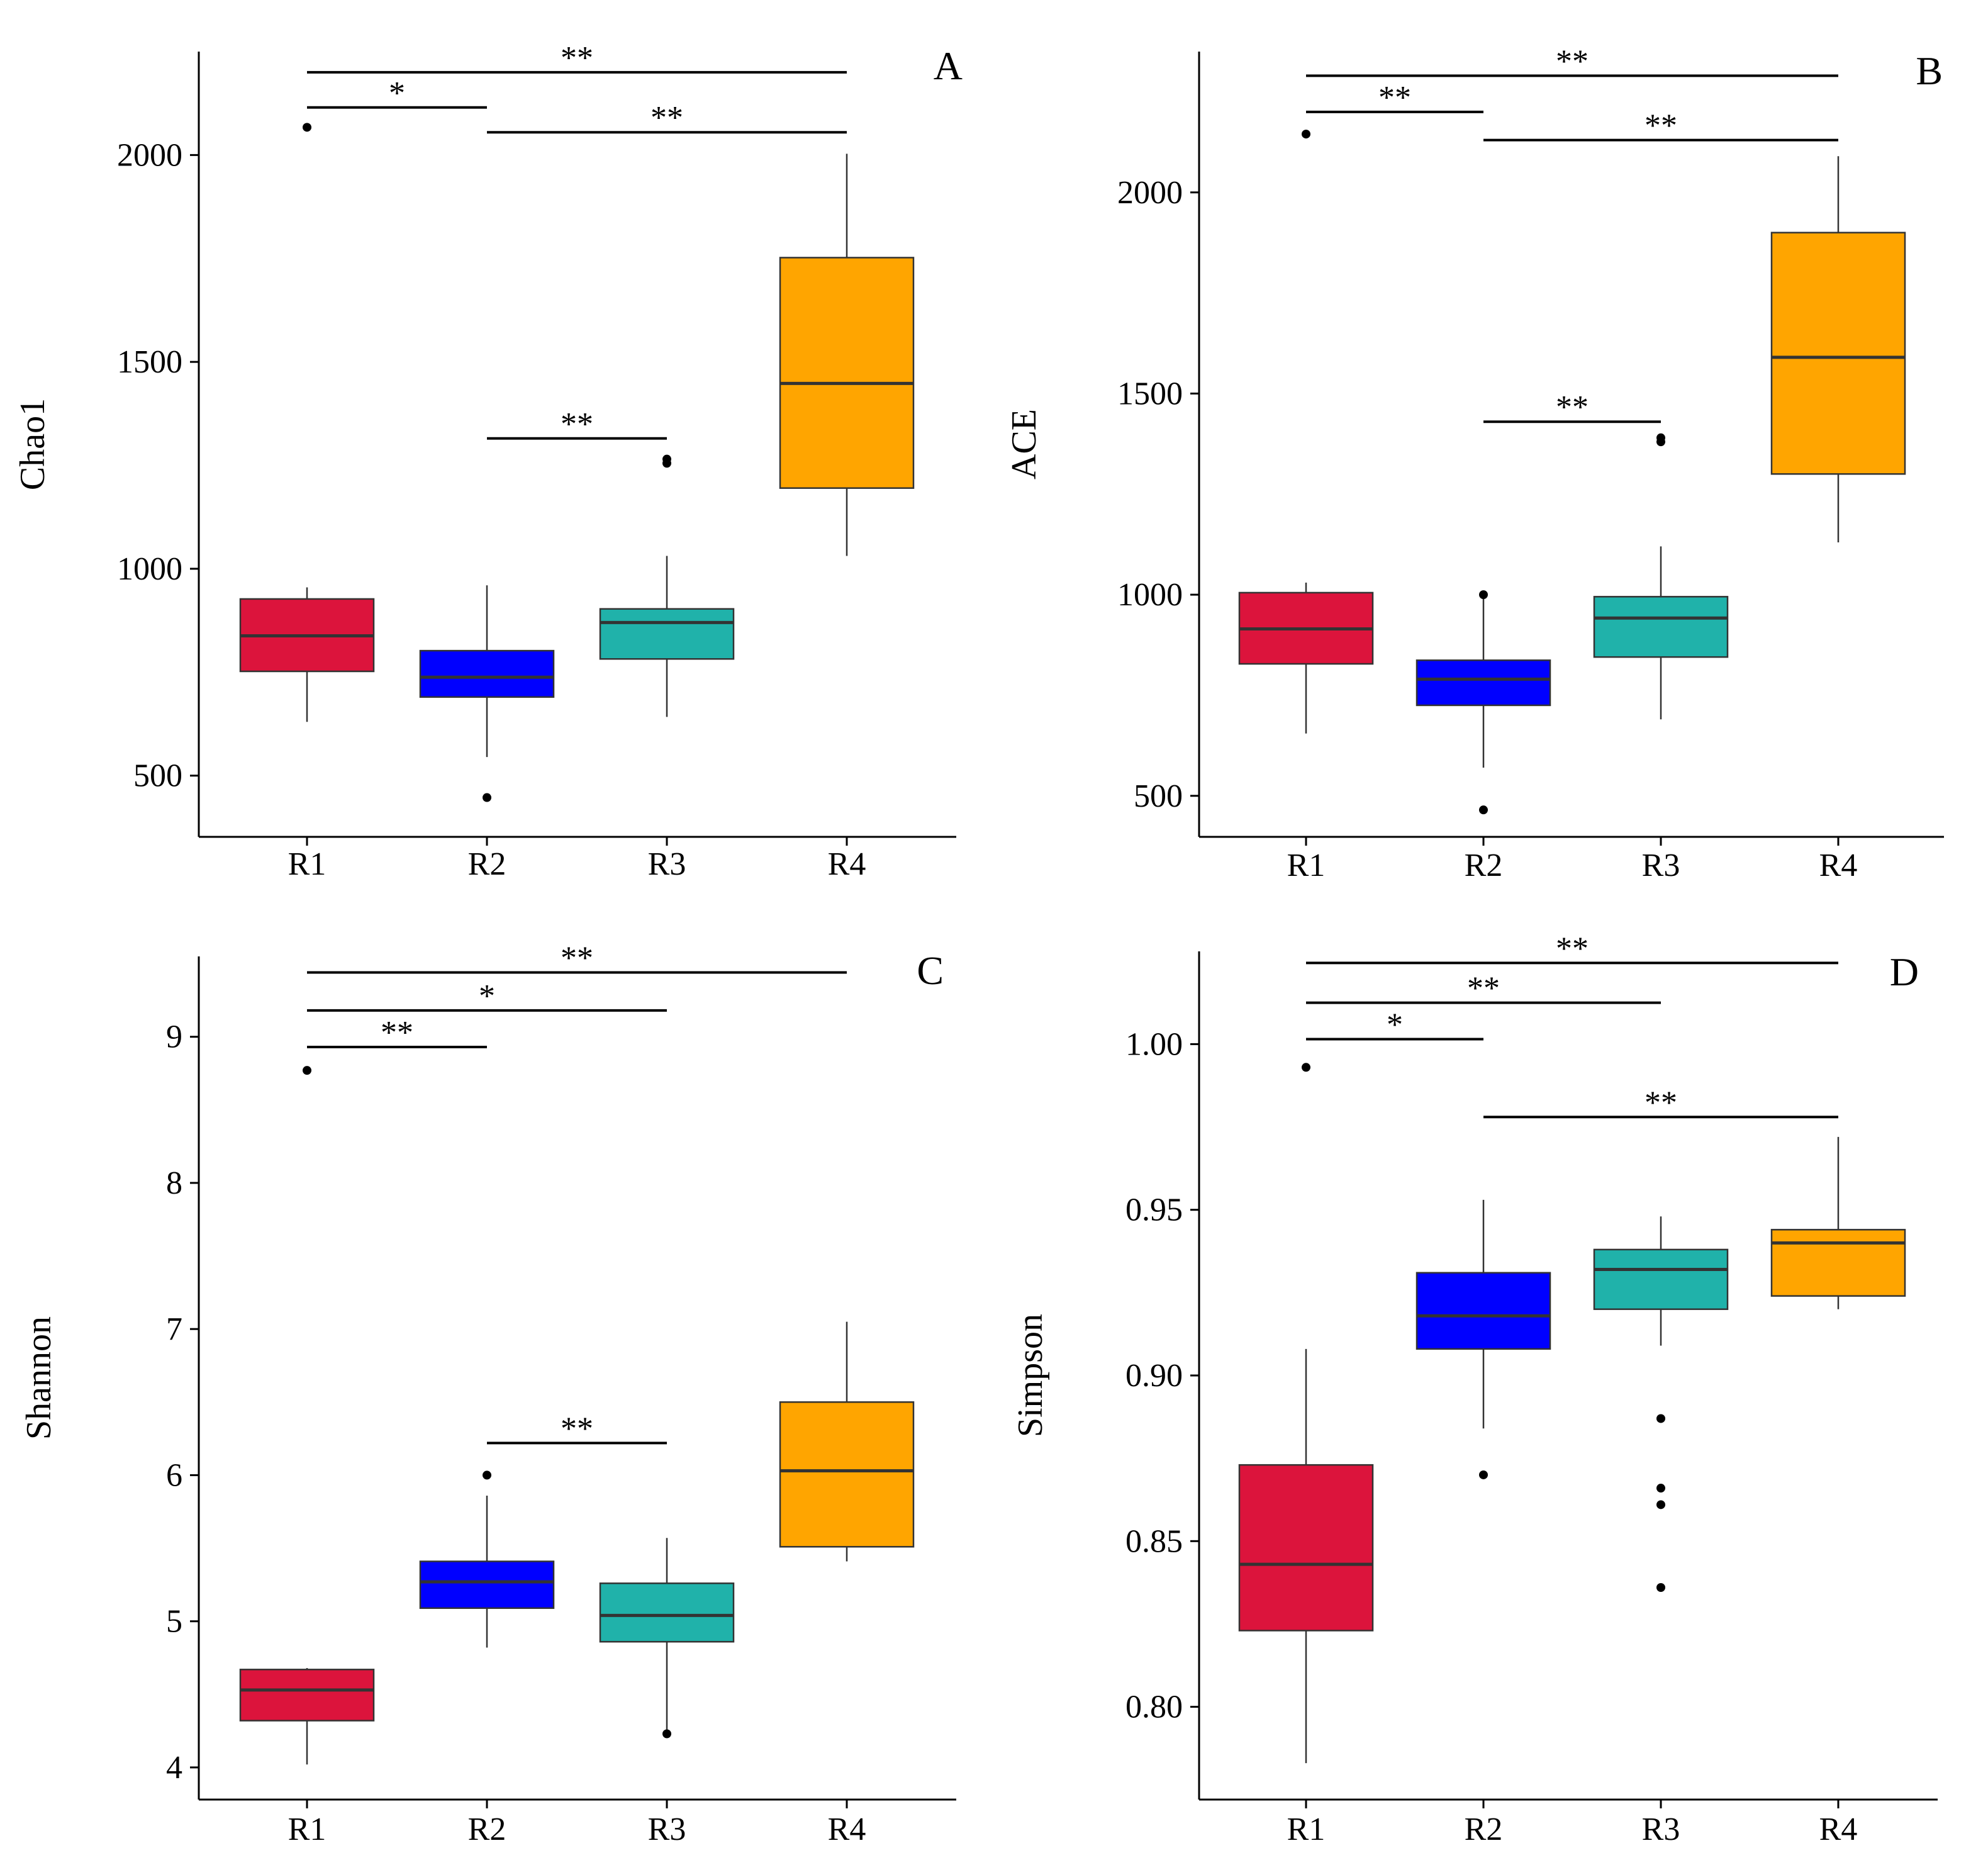 This screenshot has height=1865, width=1988. I want to click on y-axis-title: Shannon, so click(39, 1378).